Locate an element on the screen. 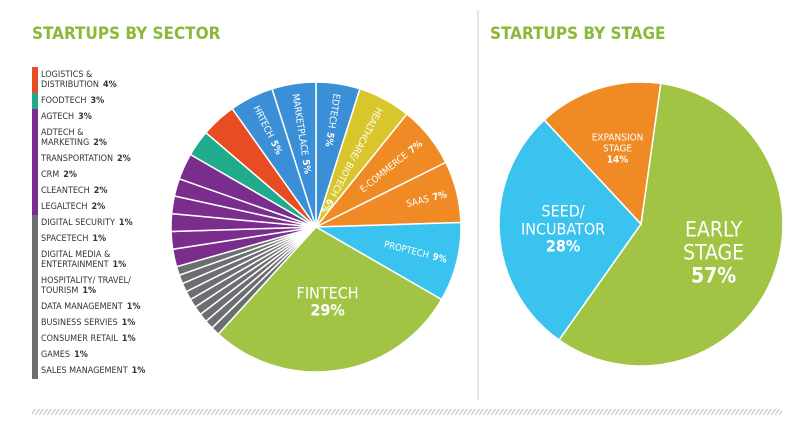 The height and width of the screenshot is (421, 811). legend-label: AGTECH is located at coordinates (58, 117).